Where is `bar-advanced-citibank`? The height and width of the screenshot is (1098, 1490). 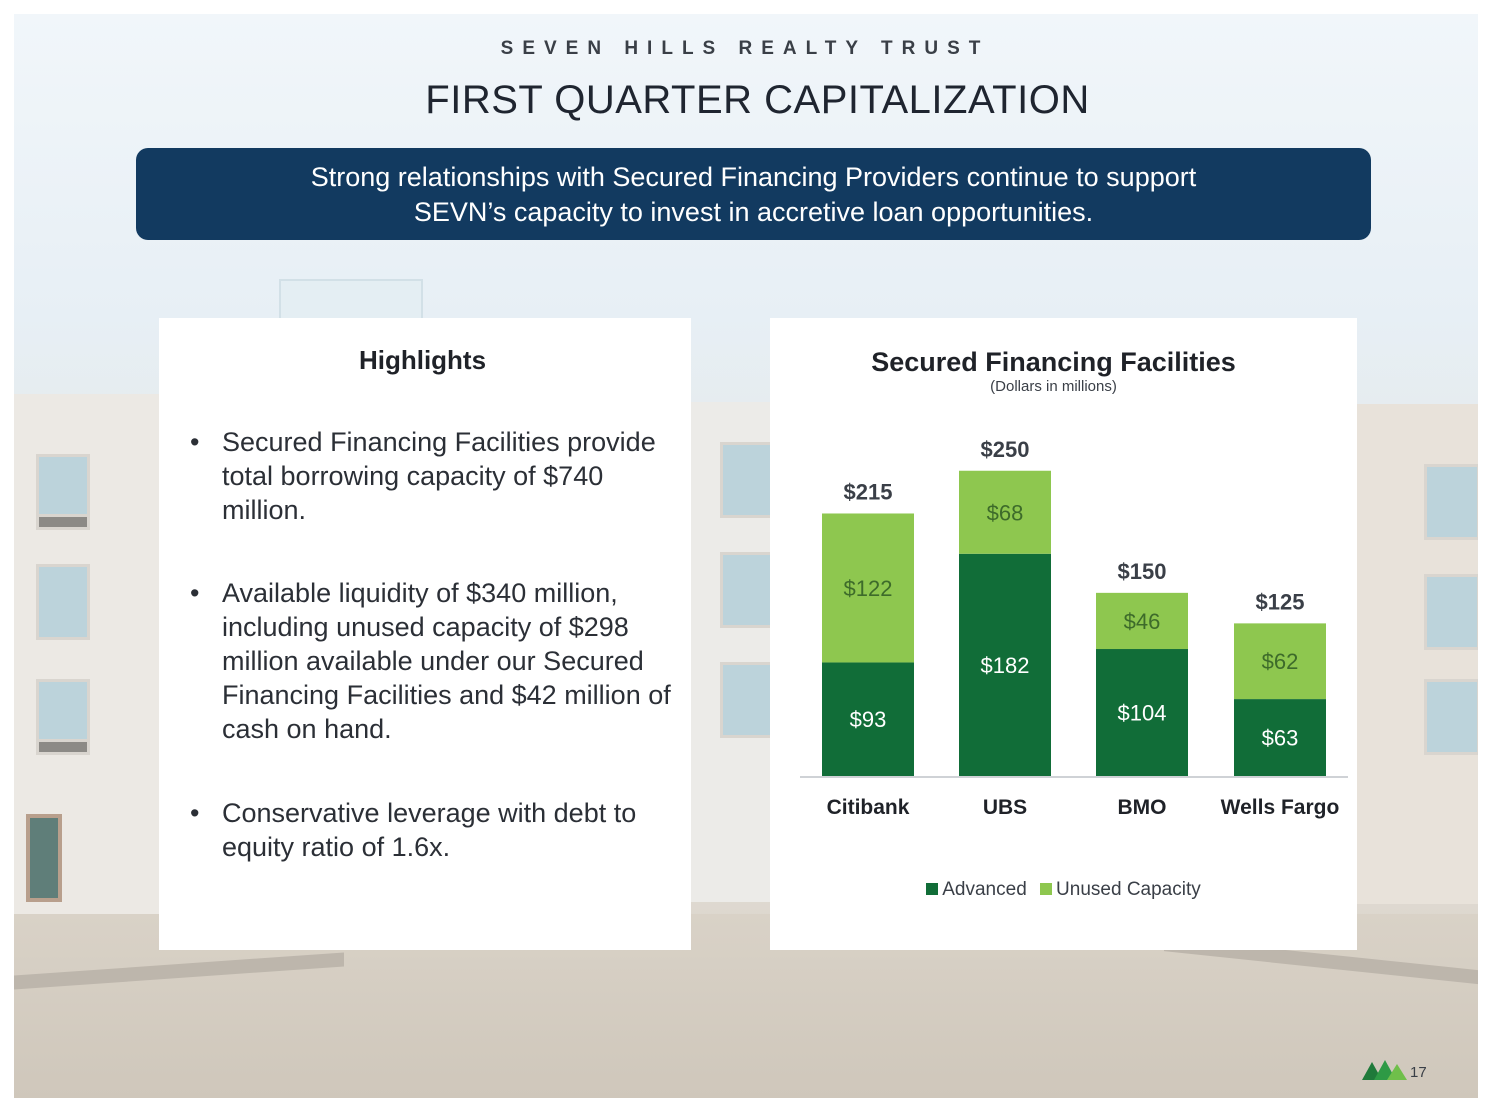 bar-advanced-citibank is located at coordinates (868, 719).